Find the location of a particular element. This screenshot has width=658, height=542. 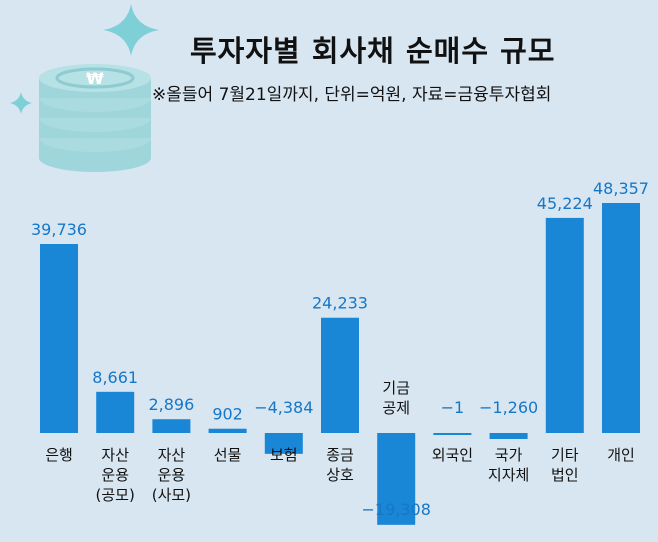

decoration-group: ₩ is located at coordinates (84, 88).